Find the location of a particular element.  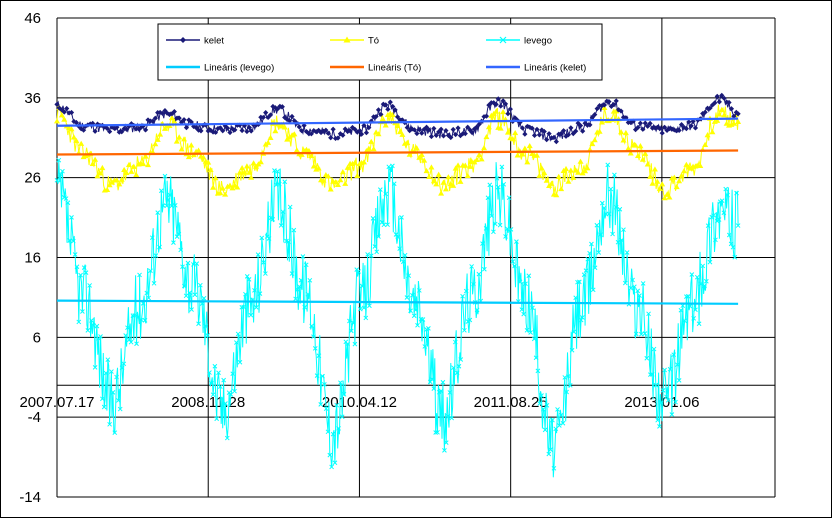

trend-line is located at coordinates (397, 122).